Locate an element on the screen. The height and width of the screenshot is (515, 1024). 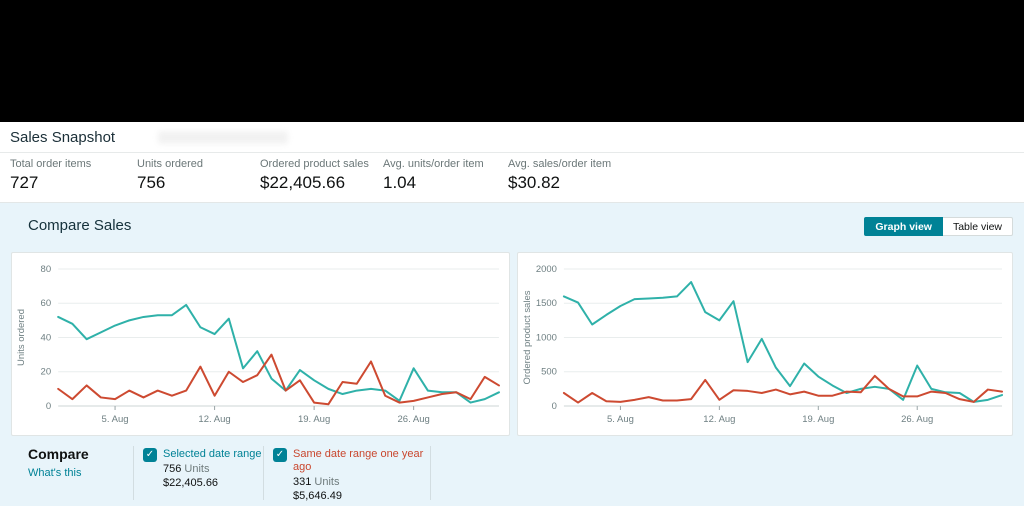
svg-text: Units ordered is located at coordinates (21, 337).